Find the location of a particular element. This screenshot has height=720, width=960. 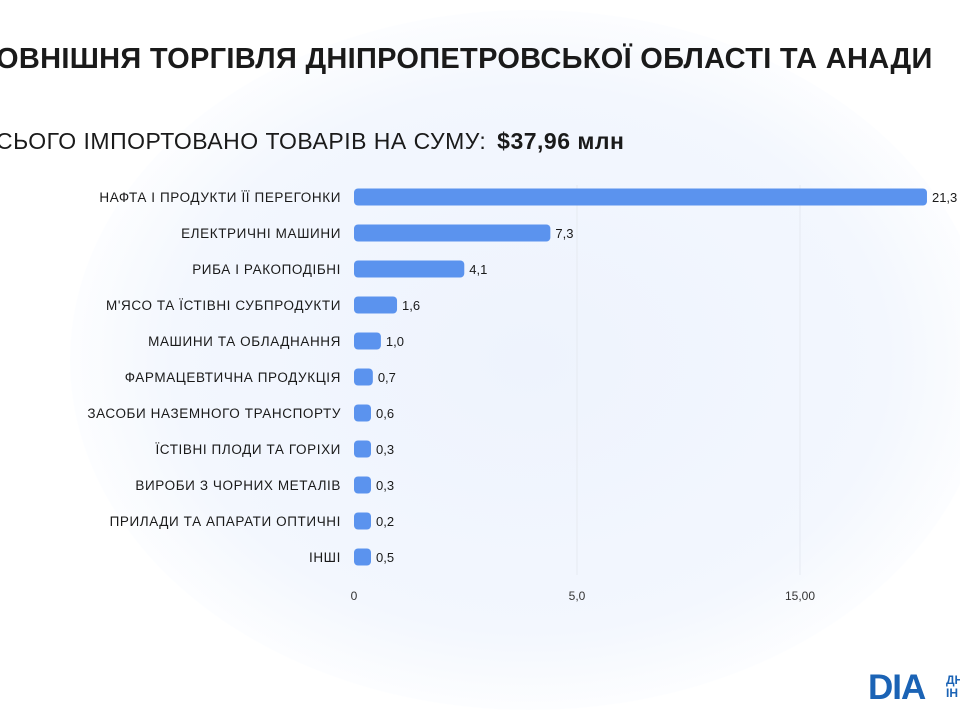

category-label: ФАРМАЦЕВТИЧНА ПРОДУКЦІЯ is located at coordinates (233, 377).